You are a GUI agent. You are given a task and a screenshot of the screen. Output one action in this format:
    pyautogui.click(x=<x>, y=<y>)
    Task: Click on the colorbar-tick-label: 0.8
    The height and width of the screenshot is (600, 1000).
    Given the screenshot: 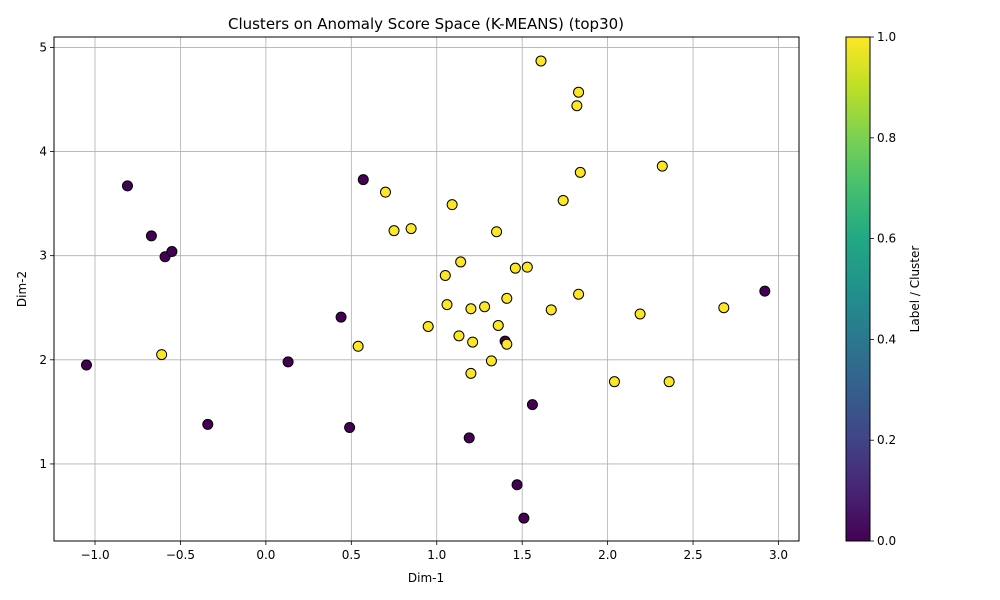 What is the action you would take?
    pyautogui.click(x=886, y=138)
    